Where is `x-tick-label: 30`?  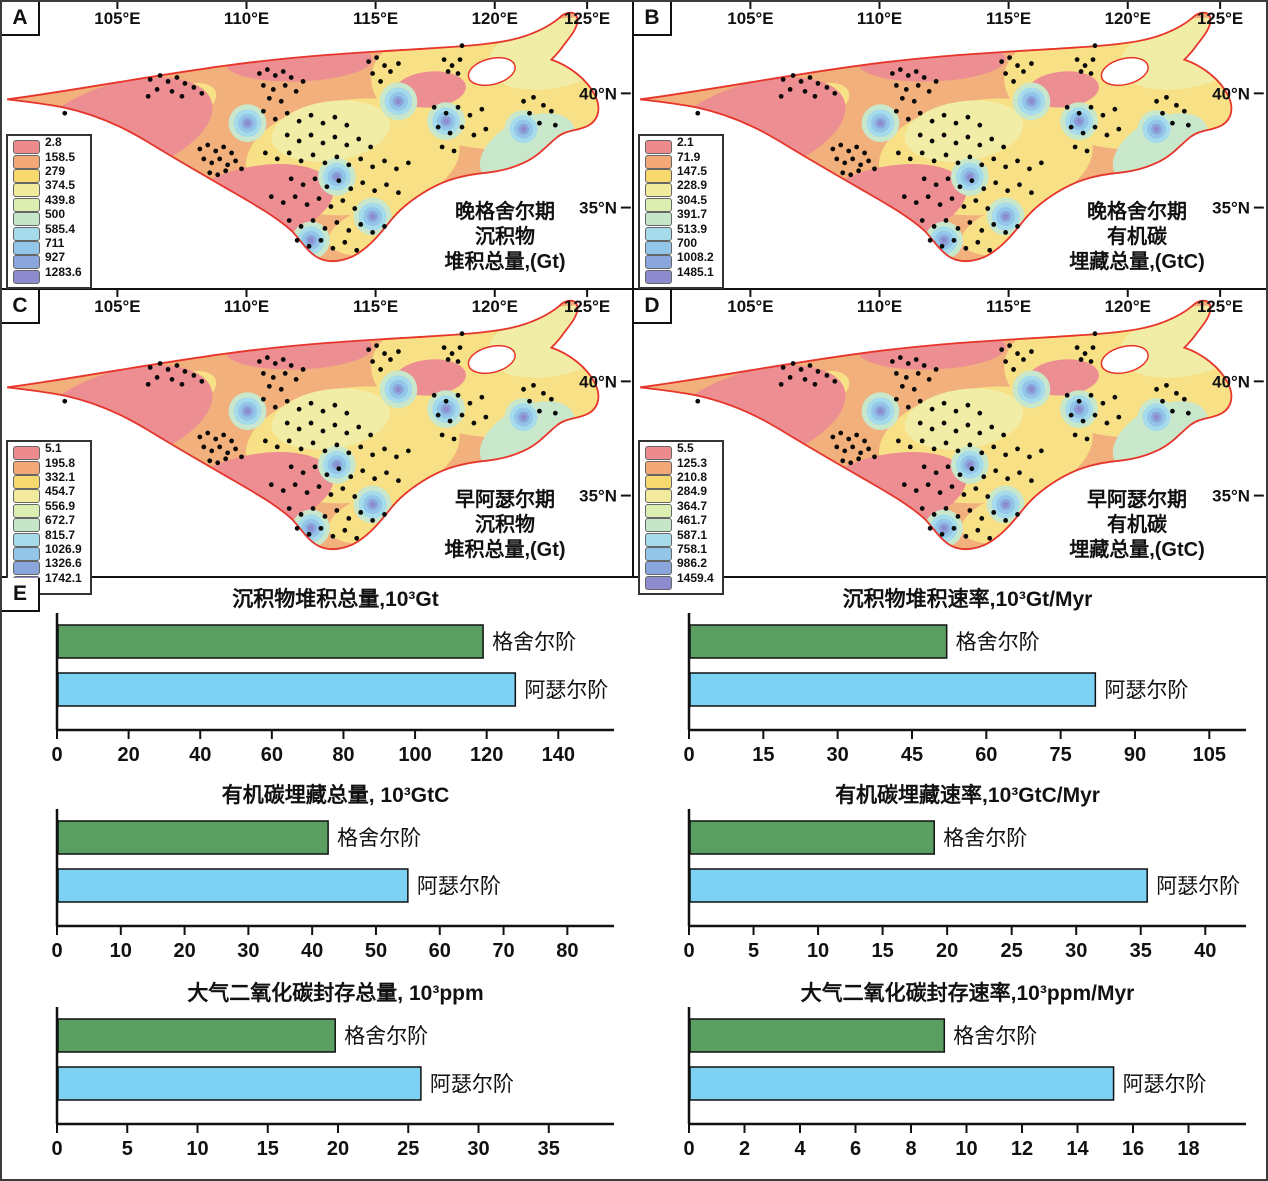
x-tick-label: 30 is located at coordinates (478, 1149).